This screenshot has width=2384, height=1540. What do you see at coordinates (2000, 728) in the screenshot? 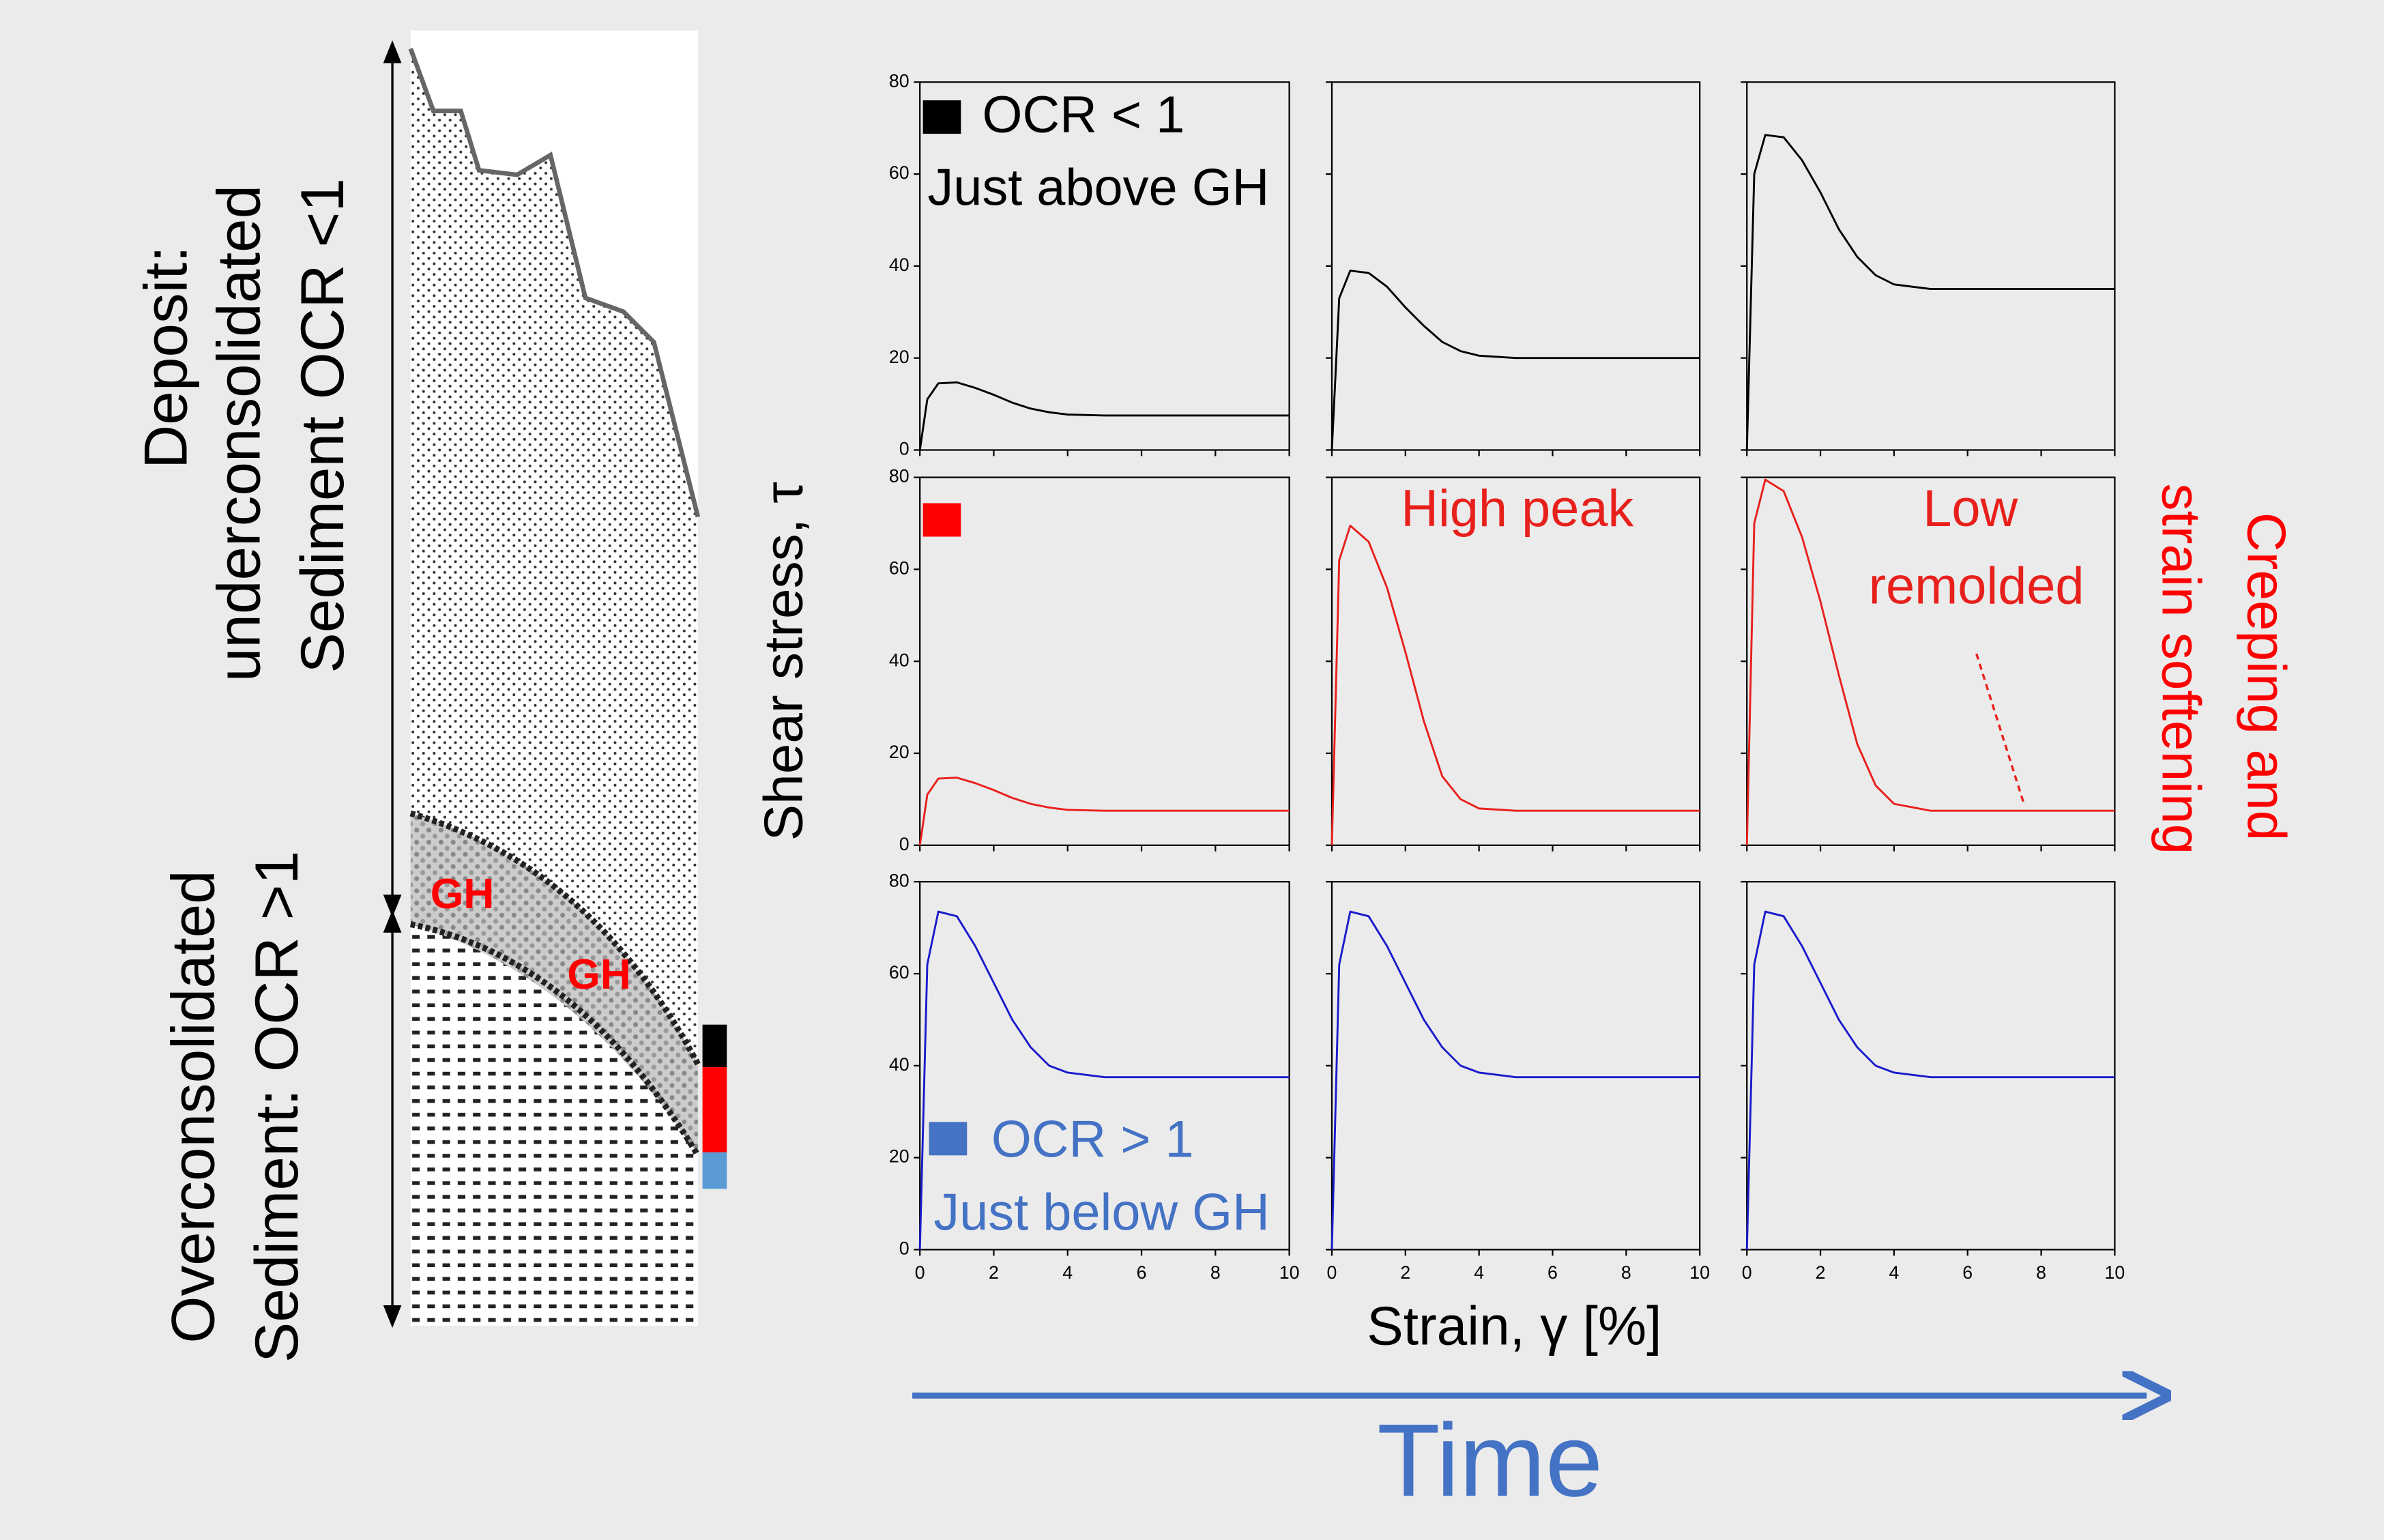
I see `pointer-line` at bounding box center [2000, 728].